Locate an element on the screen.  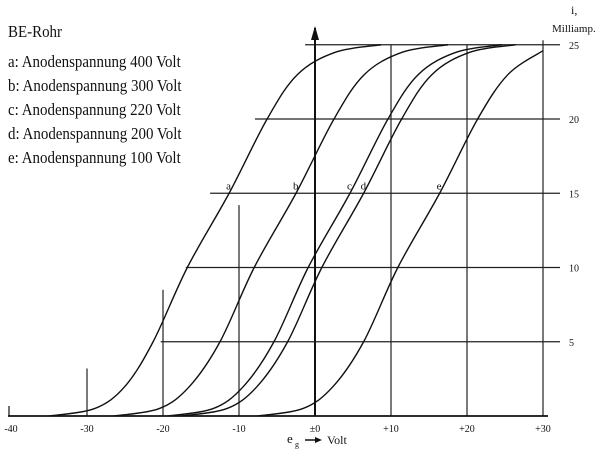
y-axis-label-unit: Milliamp. is located at coordinates (574, 29).